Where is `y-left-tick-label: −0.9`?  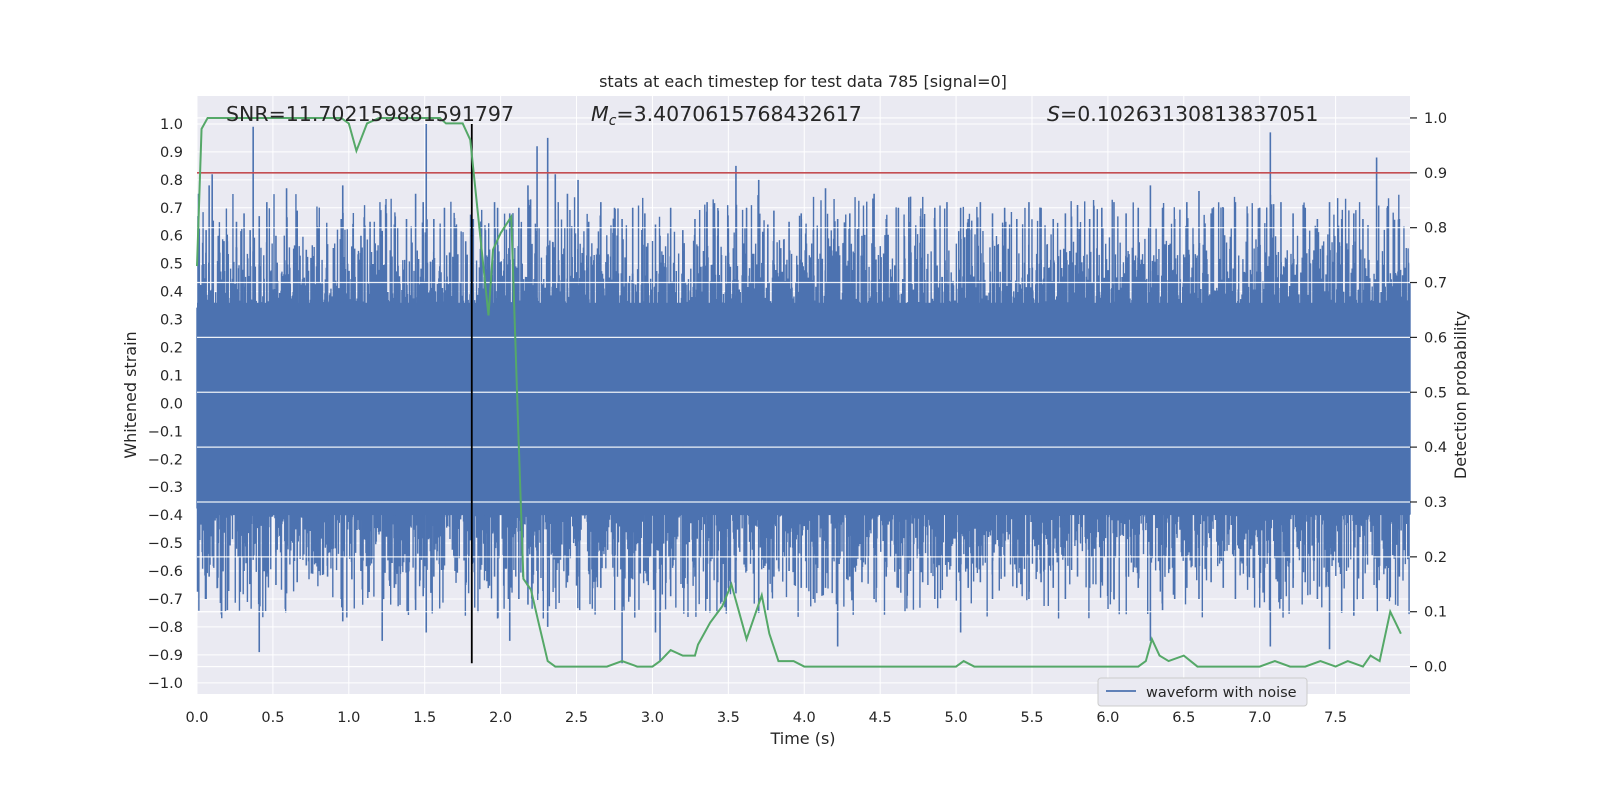 y-left-tick-label: −0.9 is located at coordinates (165, 656).